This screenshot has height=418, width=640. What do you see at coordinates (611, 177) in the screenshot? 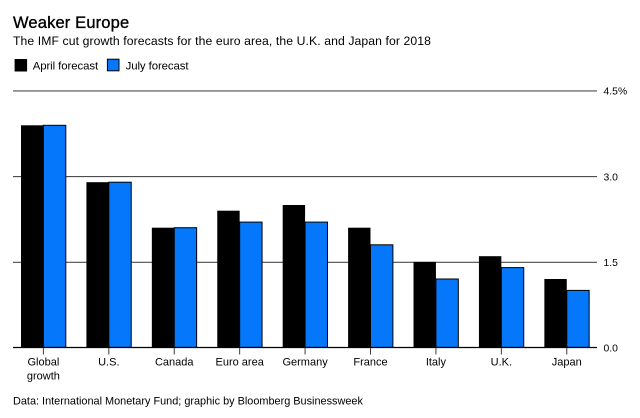
I see `svg-text: 3.0` at bounding box center [611, 177].